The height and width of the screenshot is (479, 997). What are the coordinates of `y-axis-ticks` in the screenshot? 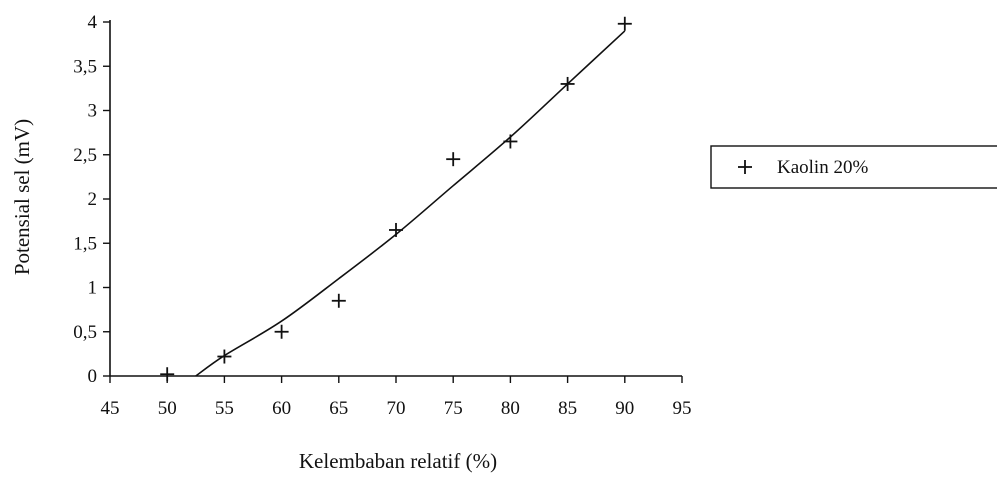 It's located at (106, 199).